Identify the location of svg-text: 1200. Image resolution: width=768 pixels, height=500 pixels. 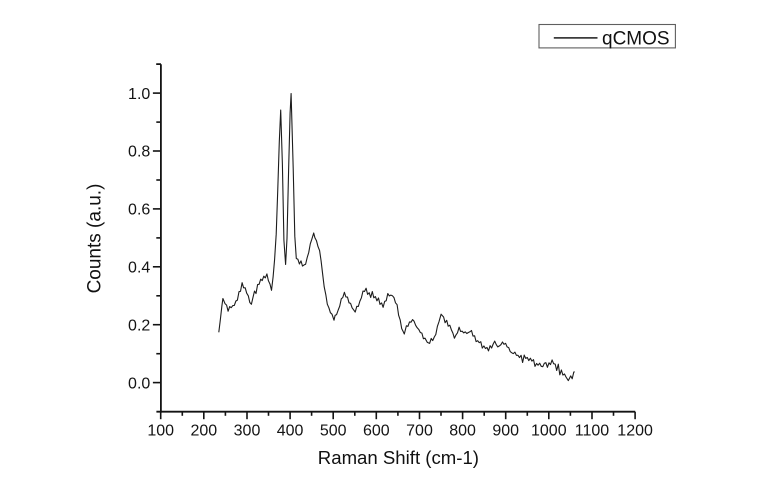
(635, 431).